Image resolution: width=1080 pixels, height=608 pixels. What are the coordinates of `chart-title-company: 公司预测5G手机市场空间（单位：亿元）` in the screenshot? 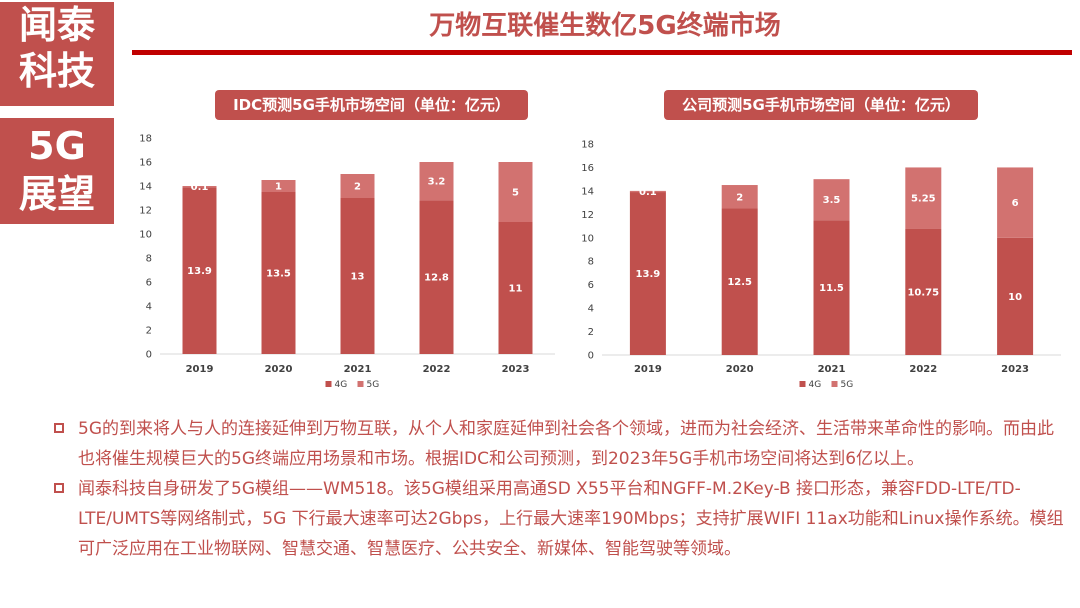 It's located at (821, 105).